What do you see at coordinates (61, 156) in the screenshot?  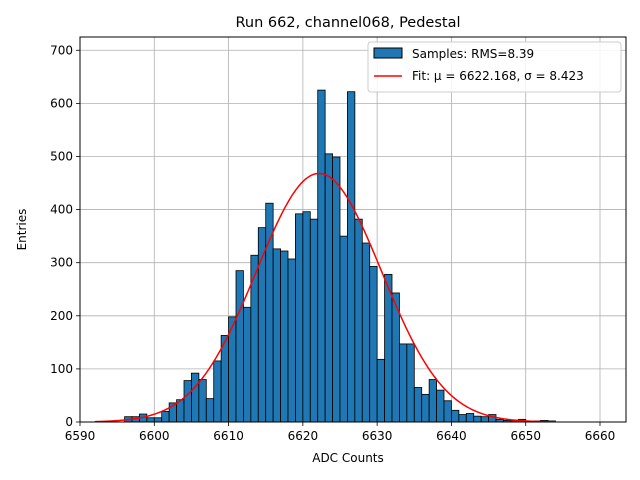 I see `y-tick-label: 500` at bounding box center [61, 156].